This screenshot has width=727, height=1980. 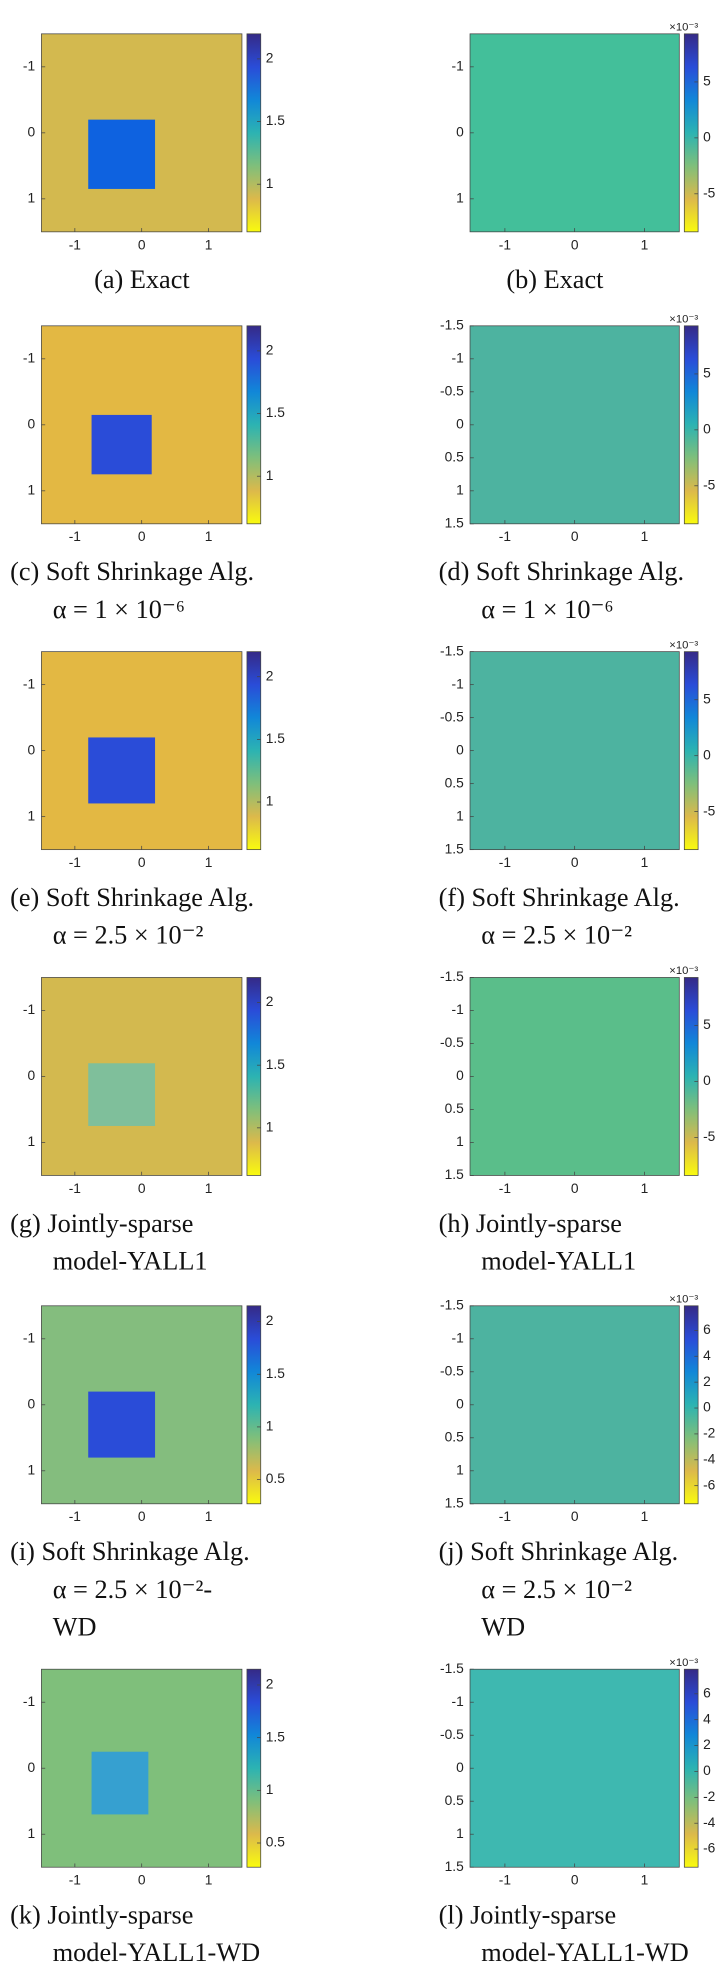 What do you see at coordinates (683, 320) in the screenshot?
I see `colorbar-exponent: ×10⁻³` at bounding box center [683, 320].